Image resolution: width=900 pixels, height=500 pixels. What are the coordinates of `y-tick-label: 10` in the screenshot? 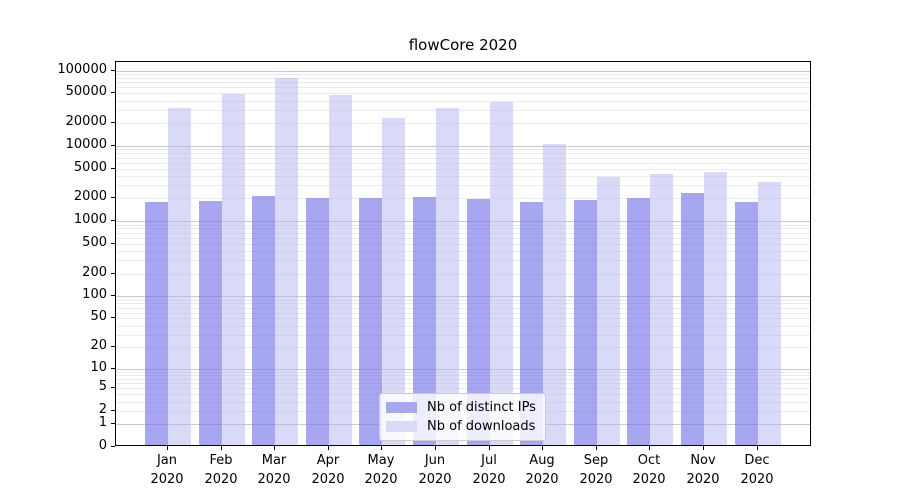 It's located at (98, 367).